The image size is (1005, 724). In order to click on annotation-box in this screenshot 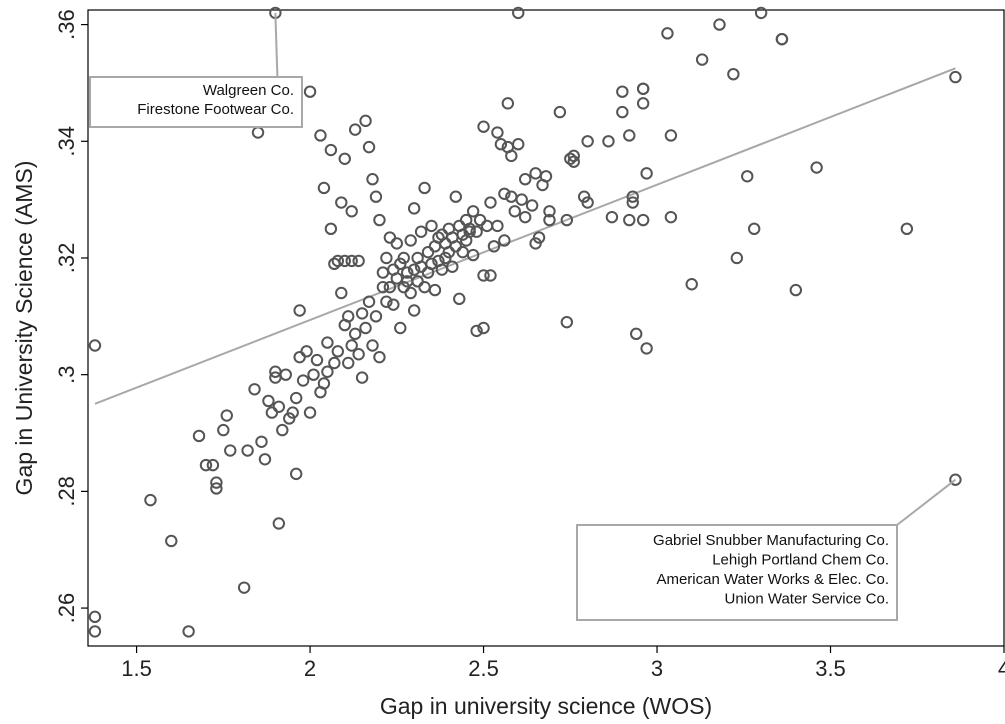, I will do `click(737, 572)`.